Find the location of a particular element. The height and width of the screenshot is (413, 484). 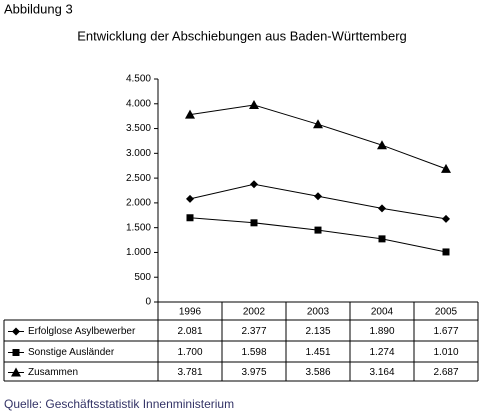

table-value: 3.586 is located at coordinates (317, 372).